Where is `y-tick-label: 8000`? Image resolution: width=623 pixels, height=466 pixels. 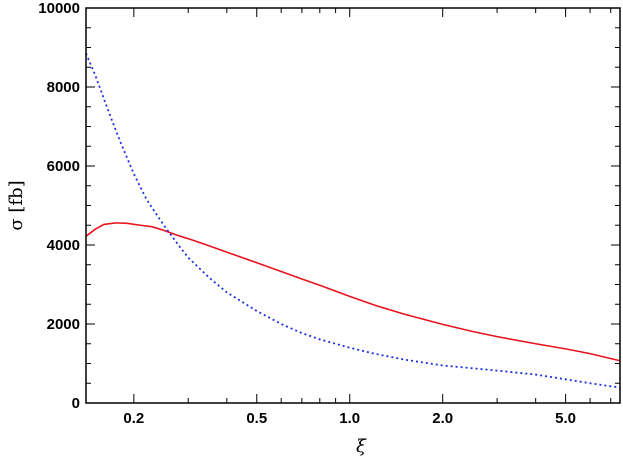
y-tick-label: 8000 is located at coordinates (63, 87).